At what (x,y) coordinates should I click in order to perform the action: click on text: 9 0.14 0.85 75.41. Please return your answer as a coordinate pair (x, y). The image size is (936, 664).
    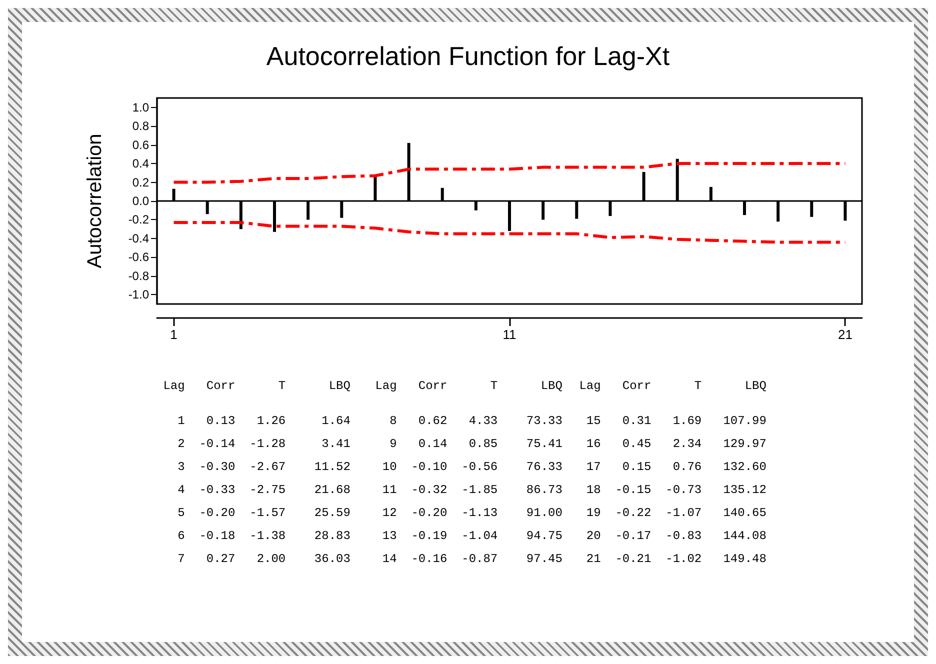
    Looking at the image, I should click on (476, 445).